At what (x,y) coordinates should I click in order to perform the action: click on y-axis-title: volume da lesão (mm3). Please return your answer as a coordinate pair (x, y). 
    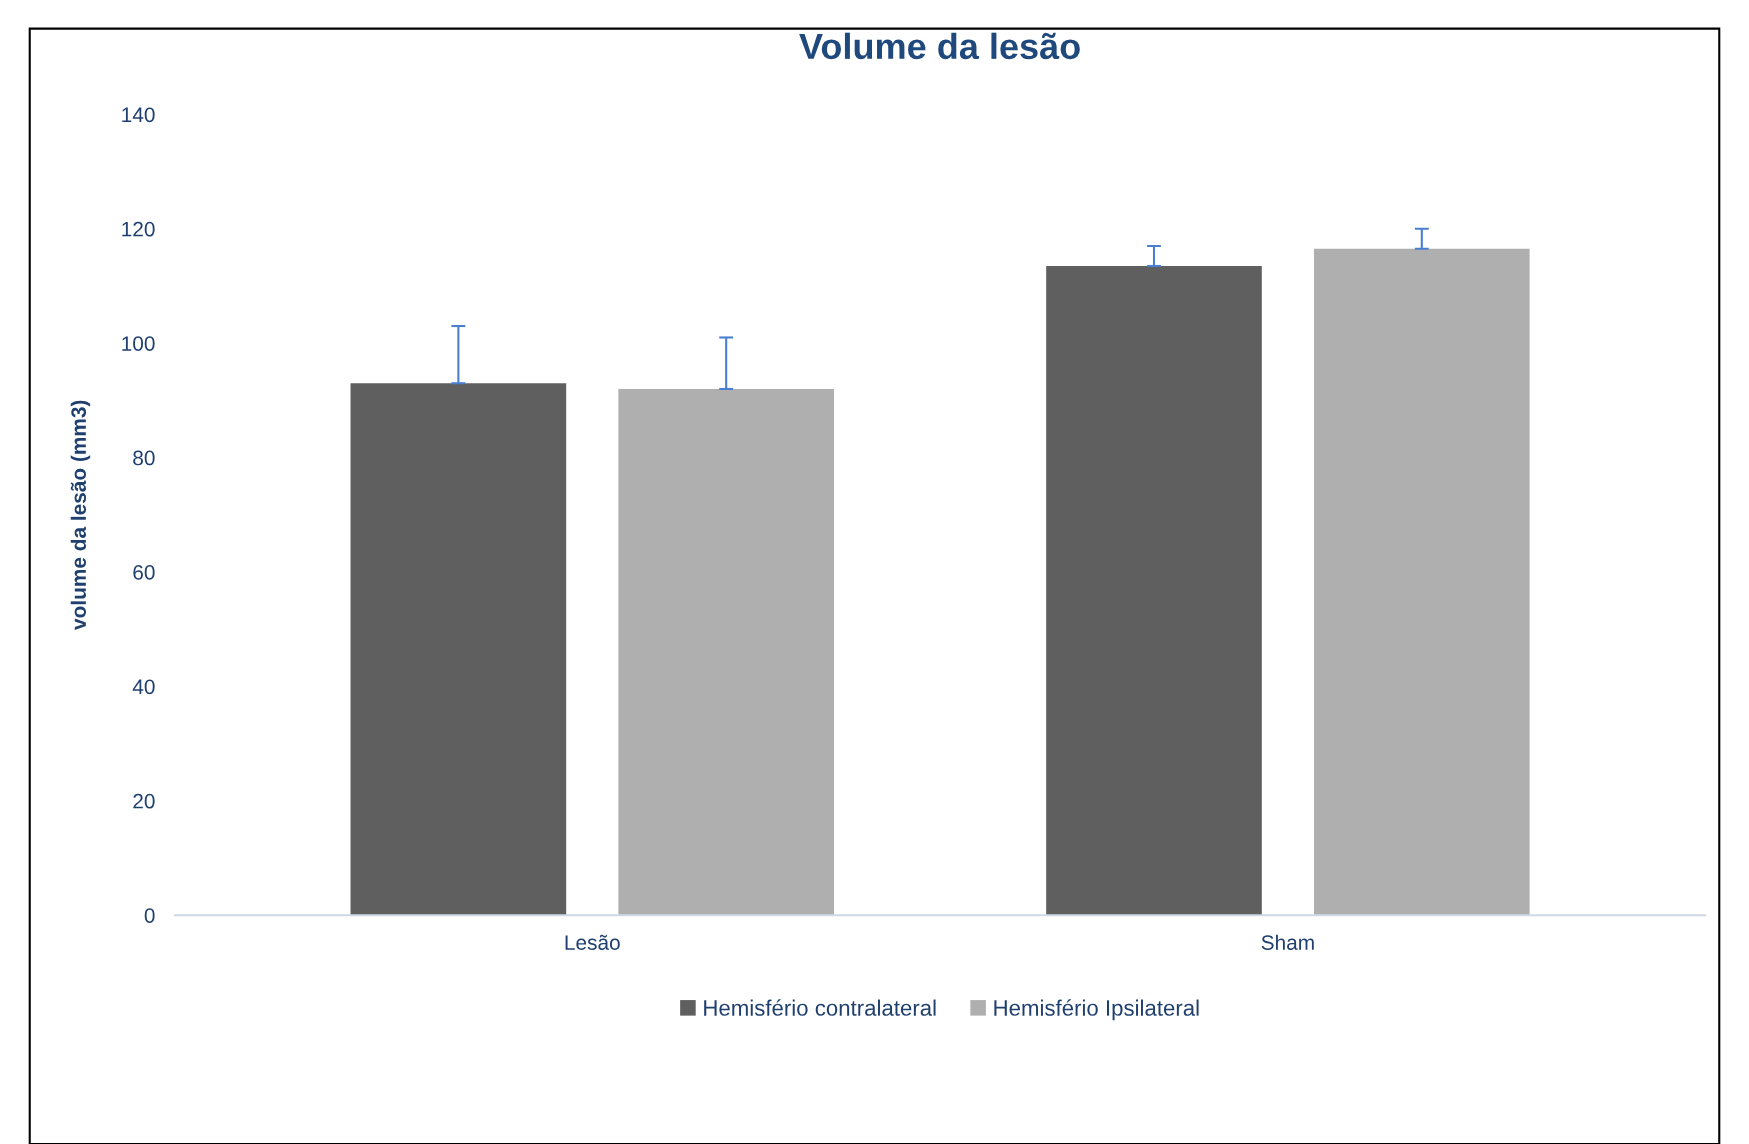
    Looking at the image, I should click on (80, 515).